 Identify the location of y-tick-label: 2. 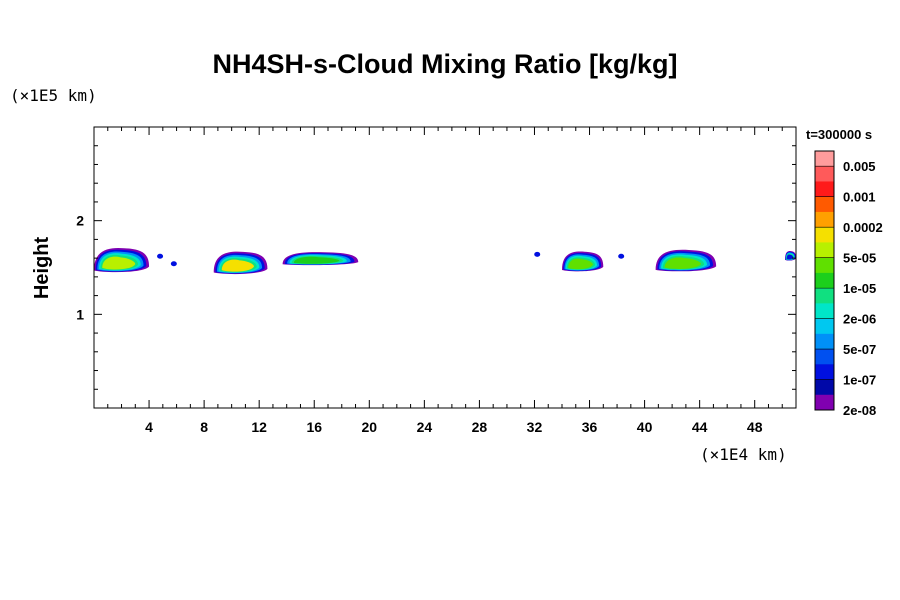
(80, 221).